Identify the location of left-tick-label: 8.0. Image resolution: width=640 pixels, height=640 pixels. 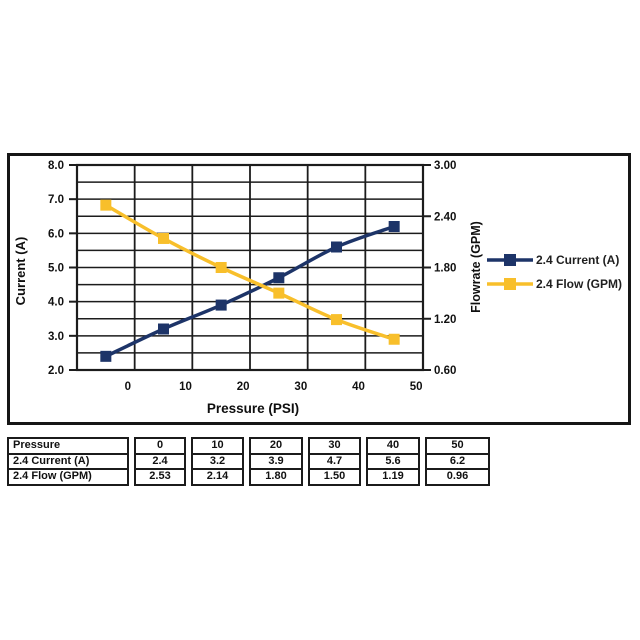
(56, 166).